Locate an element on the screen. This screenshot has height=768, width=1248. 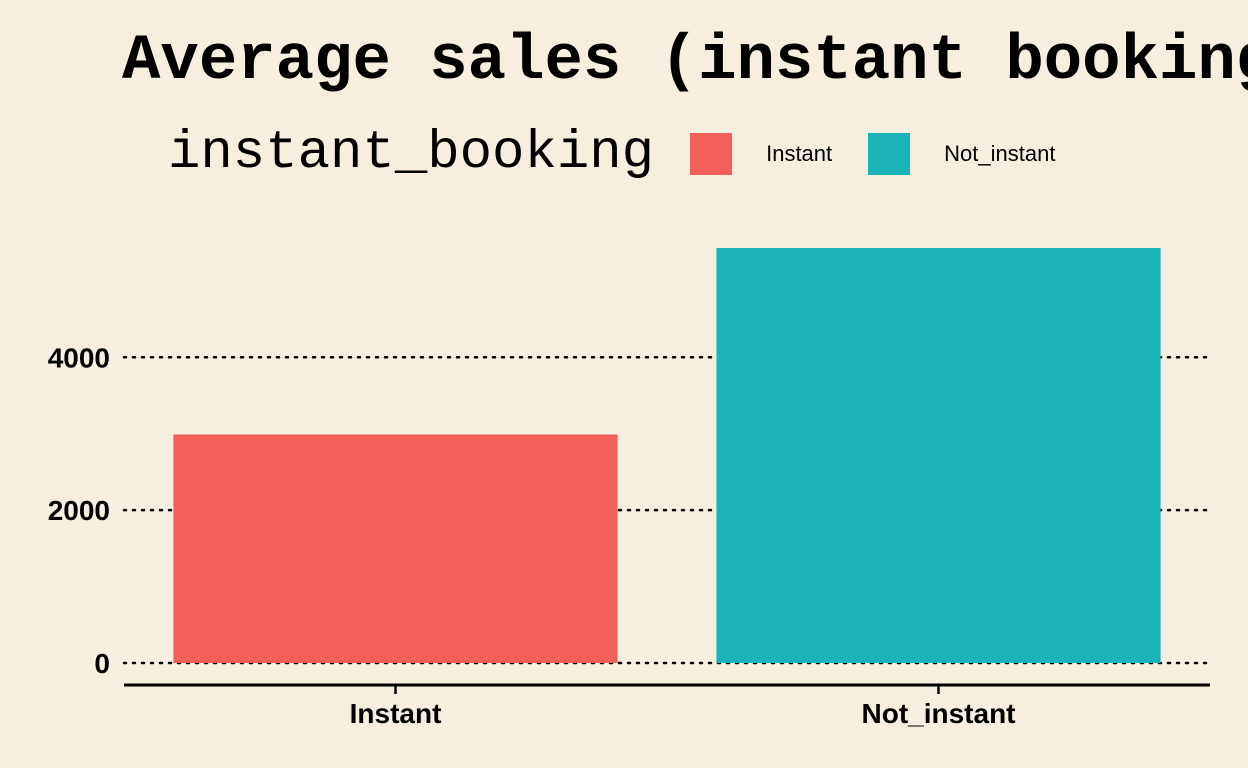
y-tick-label-2000: 2000 is located at coordinates (79, 510).